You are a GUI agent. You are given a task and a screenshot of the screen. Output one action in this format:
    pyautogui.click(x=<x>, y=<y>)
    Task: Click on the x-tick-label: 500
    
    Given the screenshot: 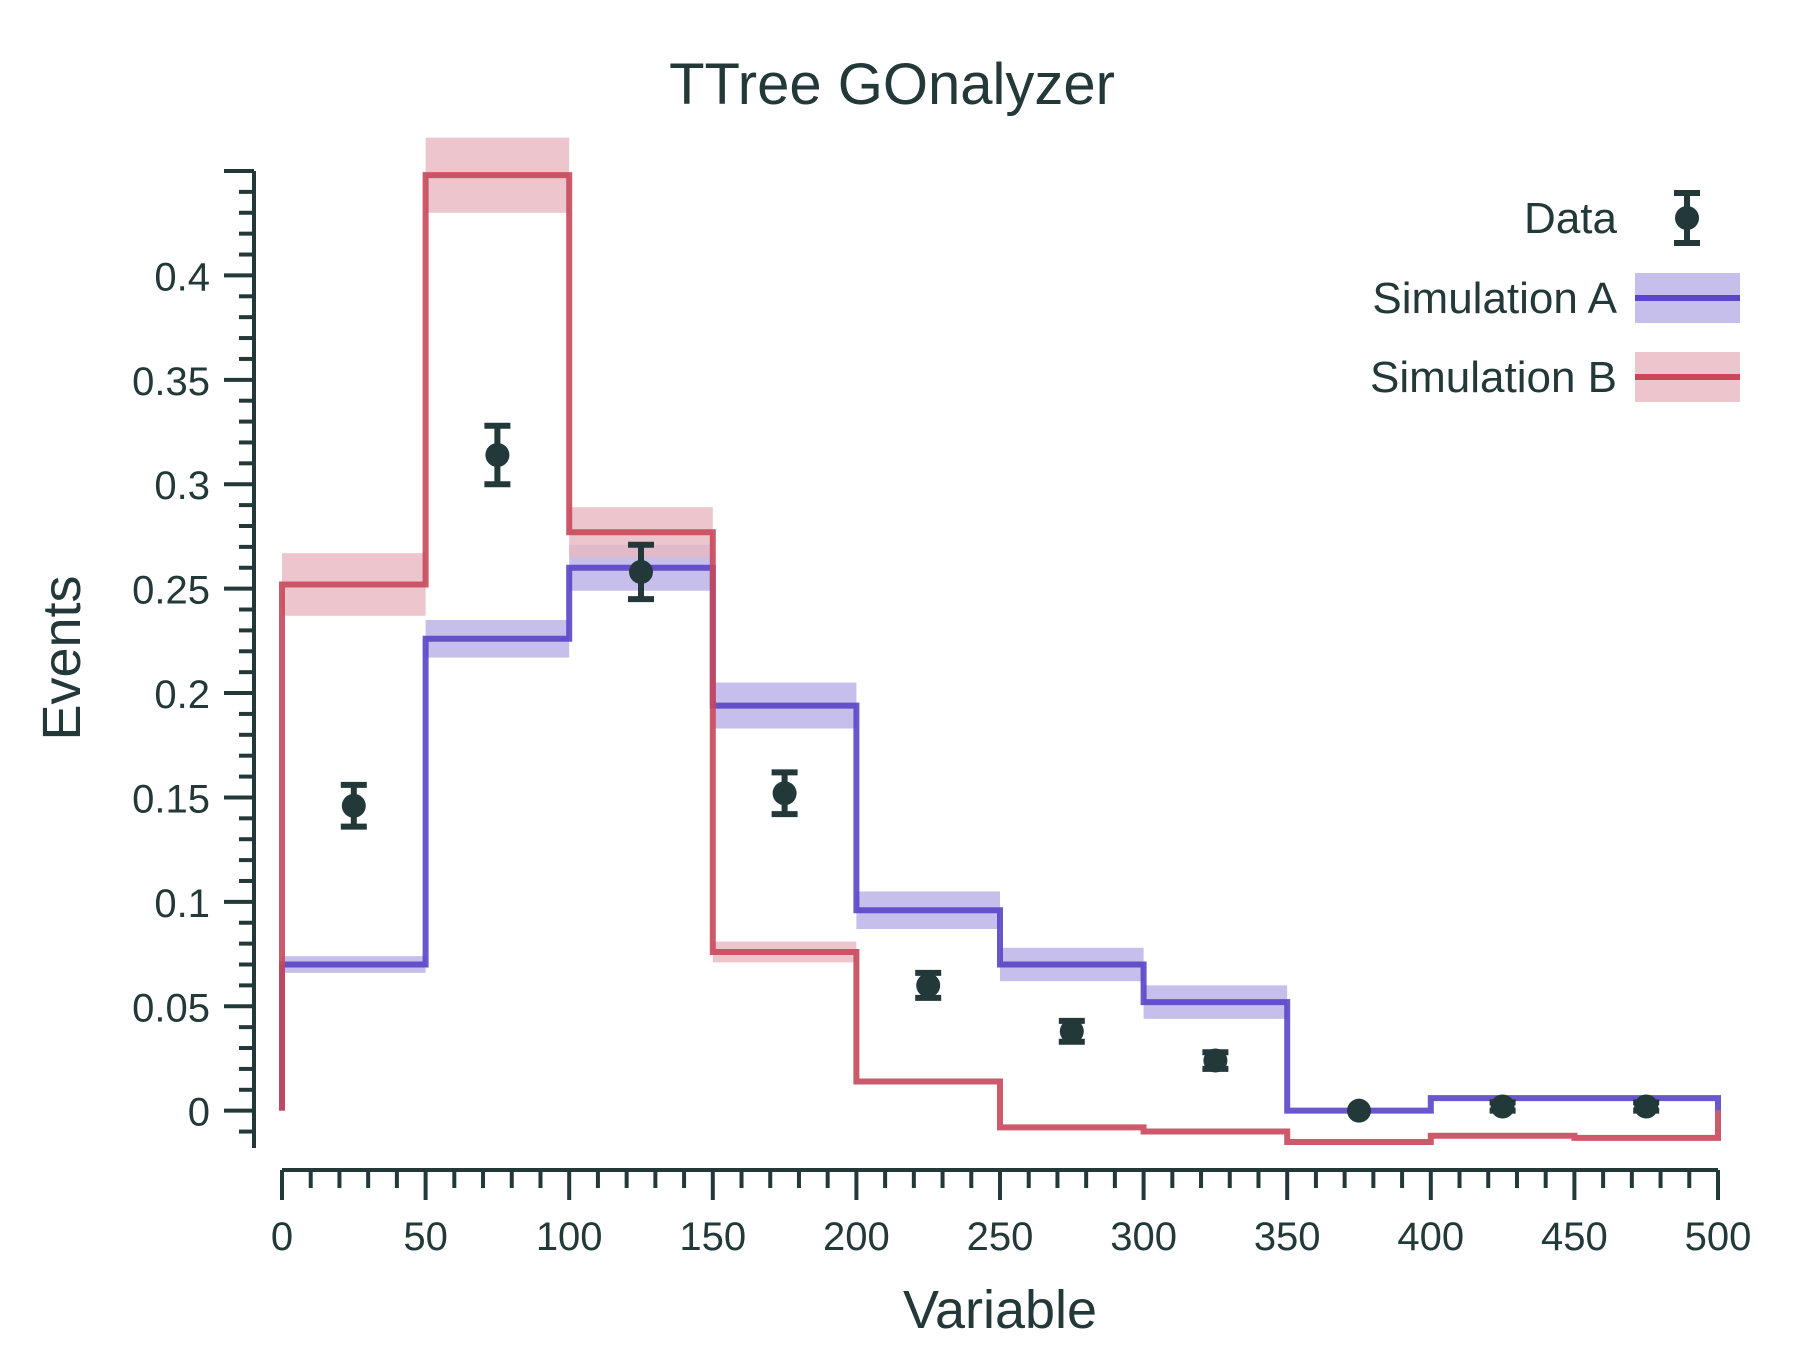 What is the action you would take?
    pyautogui.click(x=1718, y=1237)
    